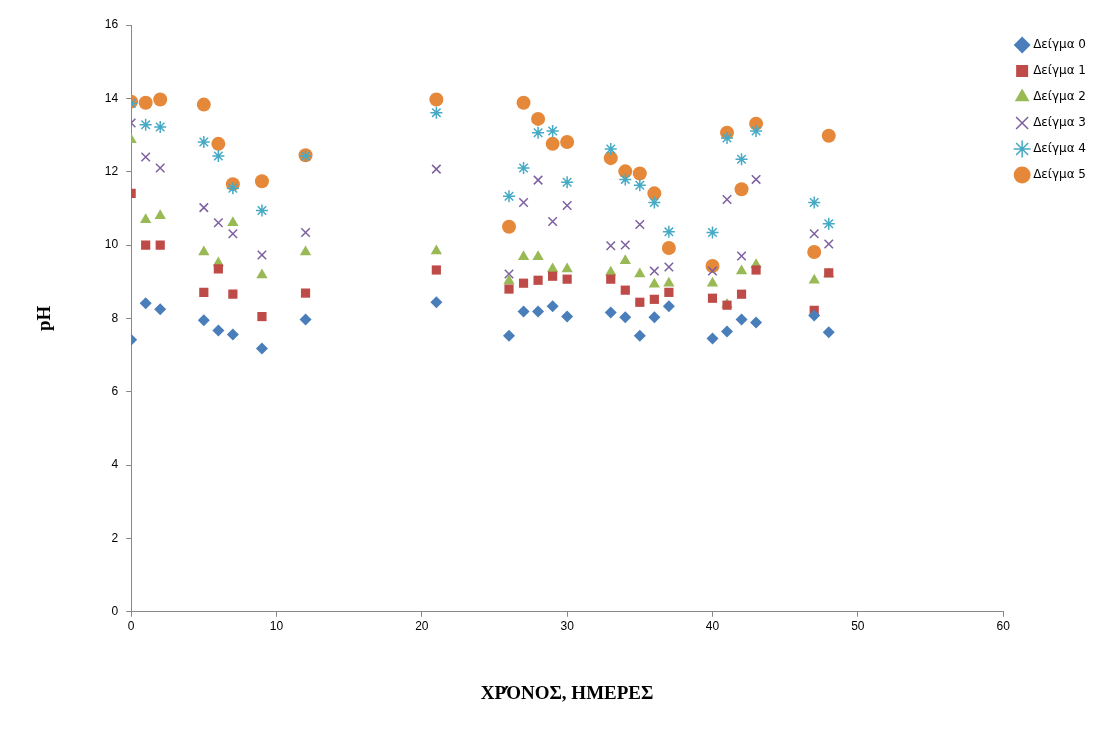  Describe the element at coordinates (276, 626) in the screenshot. I see `x-tick-label: 10` at that location.